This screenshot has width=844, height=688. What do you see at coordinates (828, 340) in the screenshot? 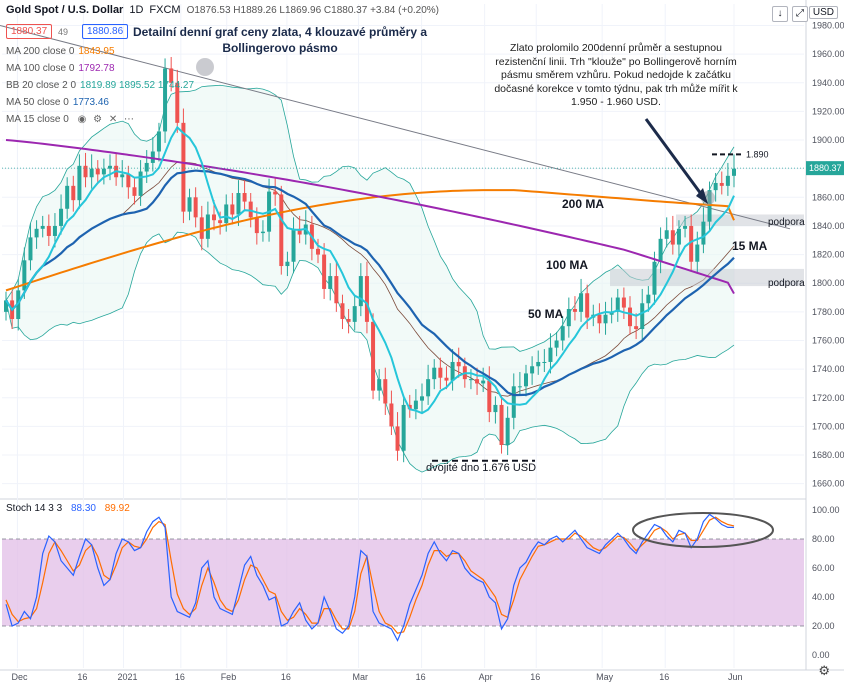
I see `price-tick-label: 1760.00` at bounding box center [828, 340].